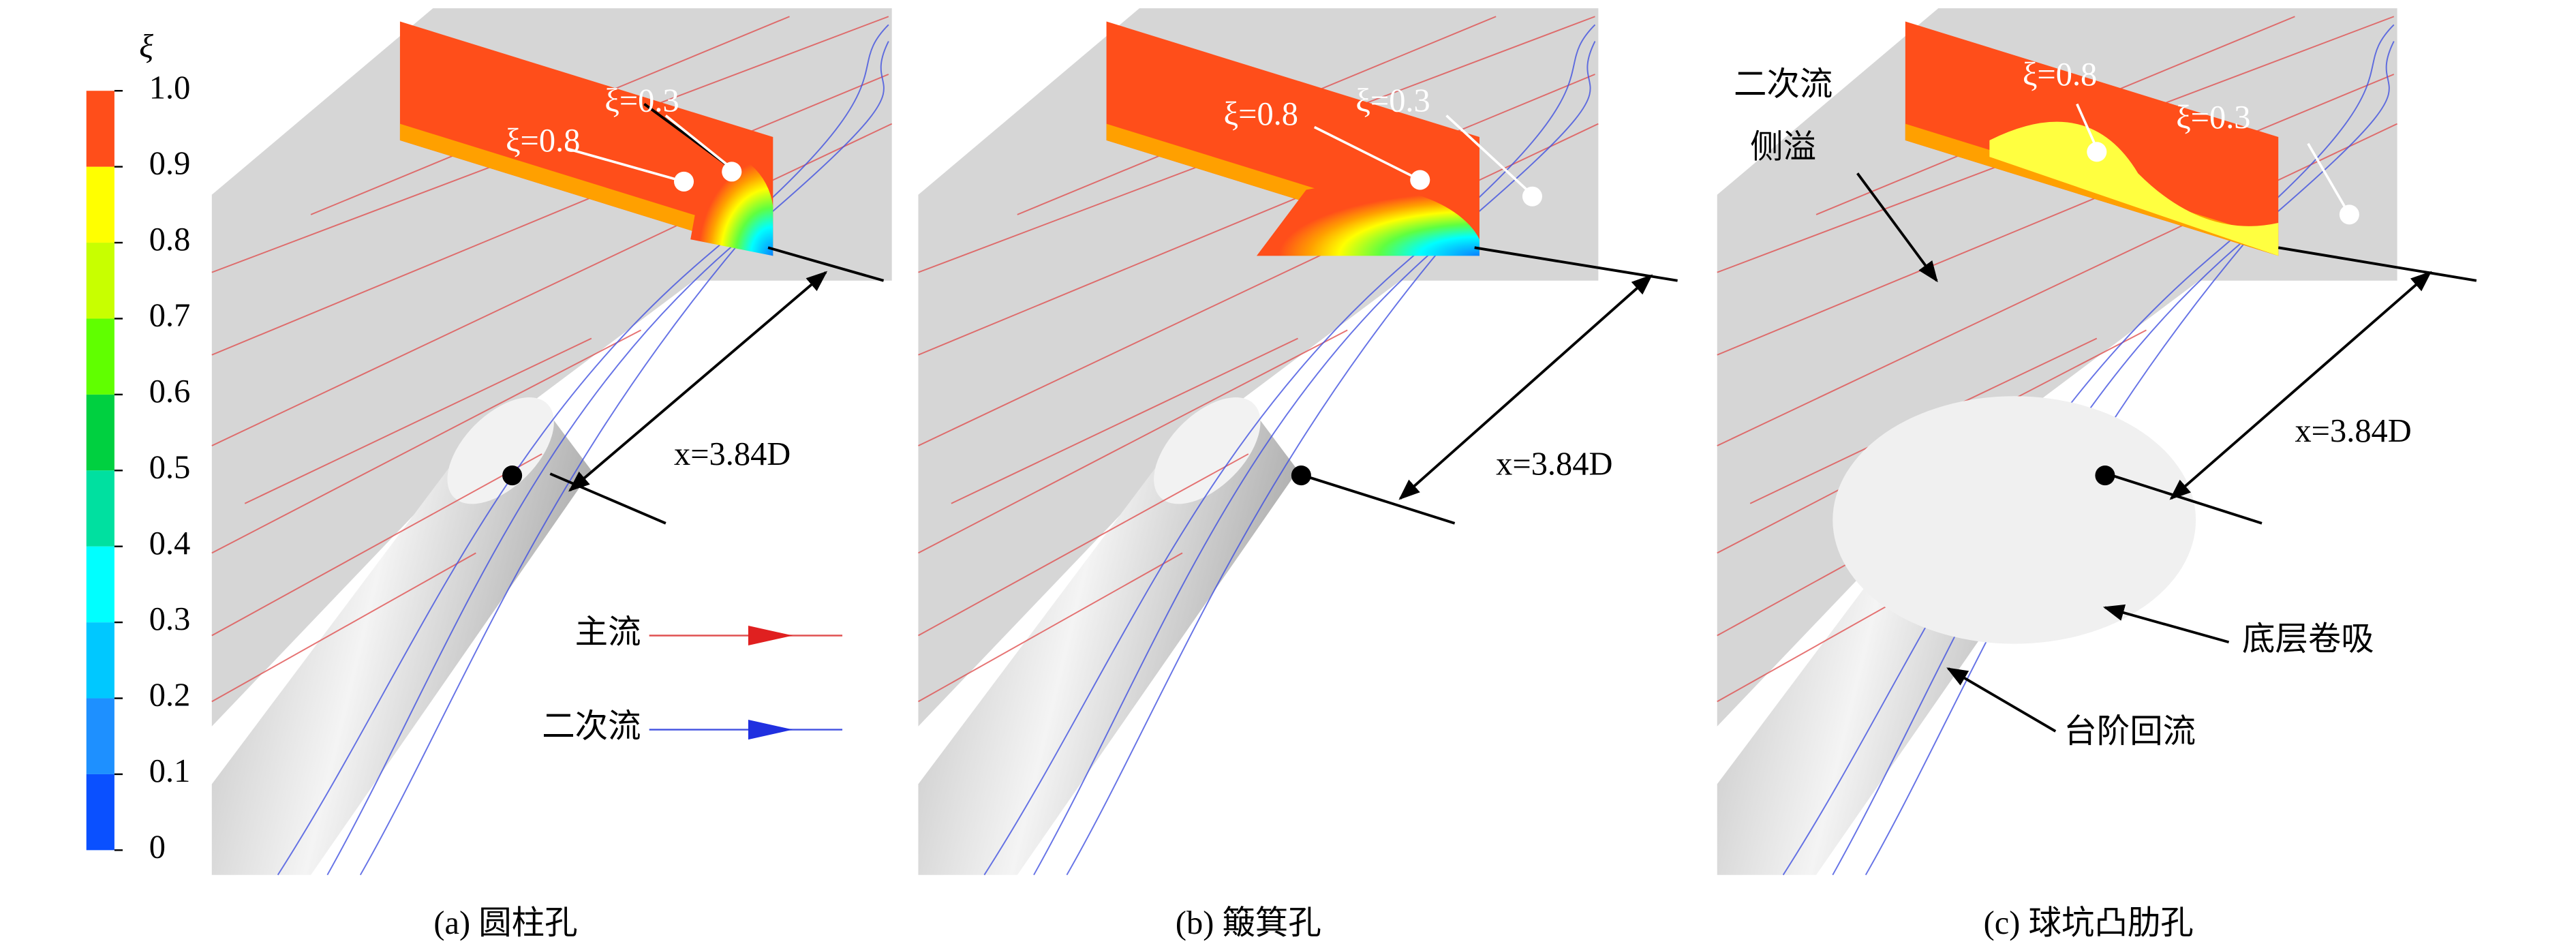 Image resolution: width=2576 pixels, height=946 pixels. Describe the element at coordinates (146, 47) in the screenshot. I see `colorbar-title: ξ` at that location.